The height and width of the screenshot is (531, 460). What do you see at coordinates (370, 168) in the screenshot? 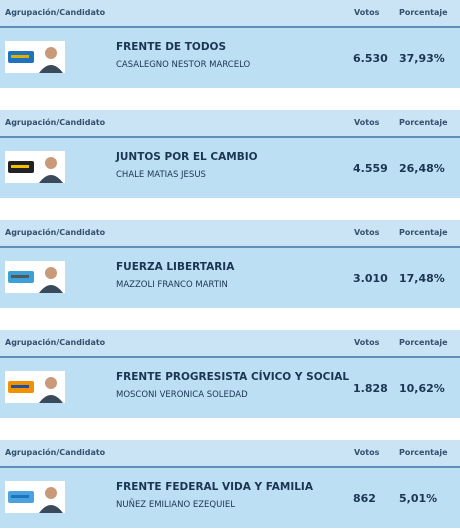
I see `votes: 4.559` at bounding box center [370, 168].